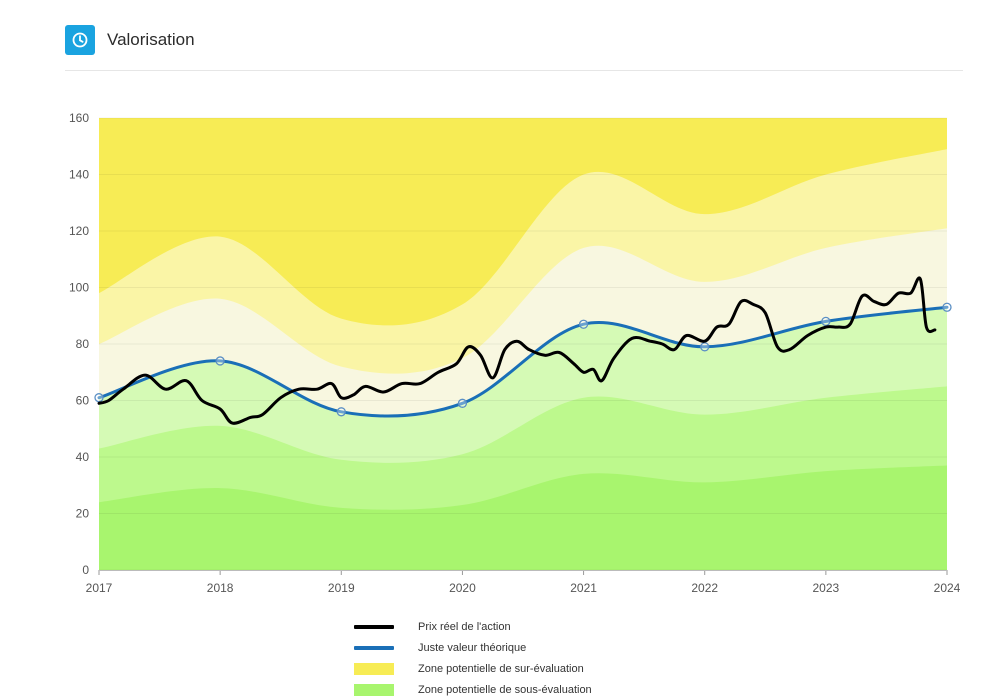 This screenshot has width=983, height=700. What do you see at coordinates (220, 588) in the screenshot?
I see `x-tick-label: 2018` at bounding box center [220, 588].